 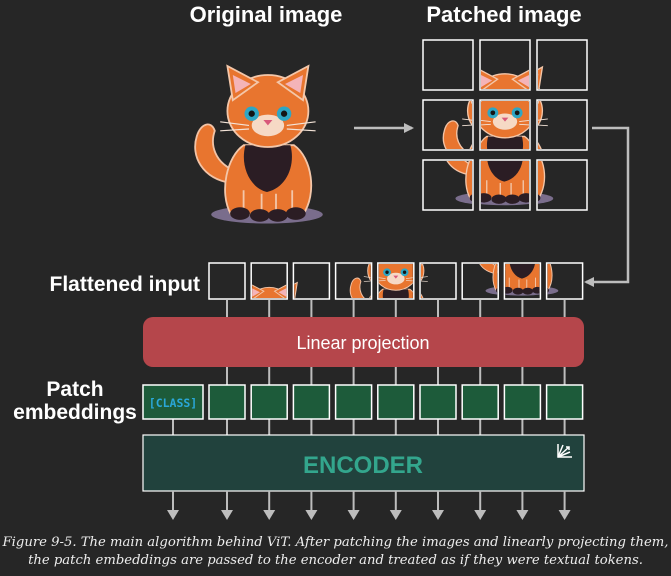 I want to click on flattened-input-row, so click(x=396, y=281).